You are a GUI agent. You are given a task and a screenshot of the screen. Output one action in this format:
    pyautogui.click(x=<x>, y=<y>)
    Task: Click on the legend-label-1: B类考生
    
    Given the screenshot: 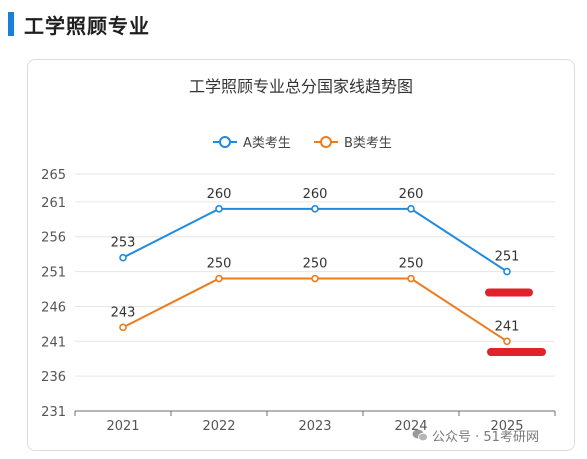 What is the action you would take?
    pyautogui.click(x=368, y=143)
    